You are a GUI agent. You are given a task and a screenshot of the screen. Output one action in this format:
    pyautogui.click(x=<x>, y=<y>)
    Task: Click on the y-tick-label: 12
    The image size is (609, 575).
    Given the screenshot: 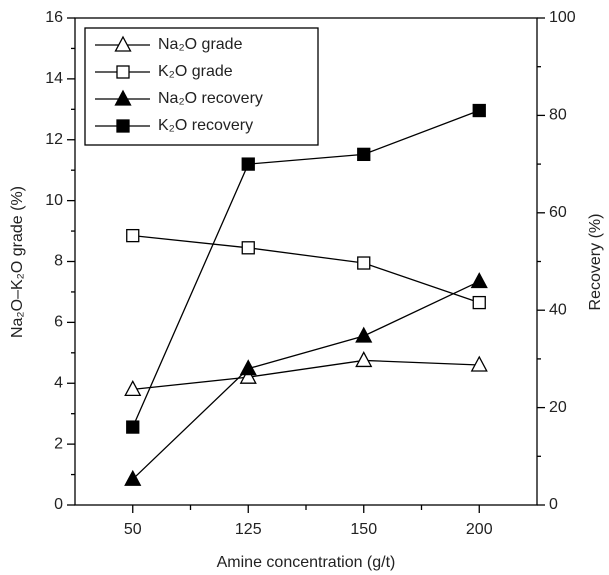 What is the action you would take?
    pyautogui.click(x=54, y=139)
    